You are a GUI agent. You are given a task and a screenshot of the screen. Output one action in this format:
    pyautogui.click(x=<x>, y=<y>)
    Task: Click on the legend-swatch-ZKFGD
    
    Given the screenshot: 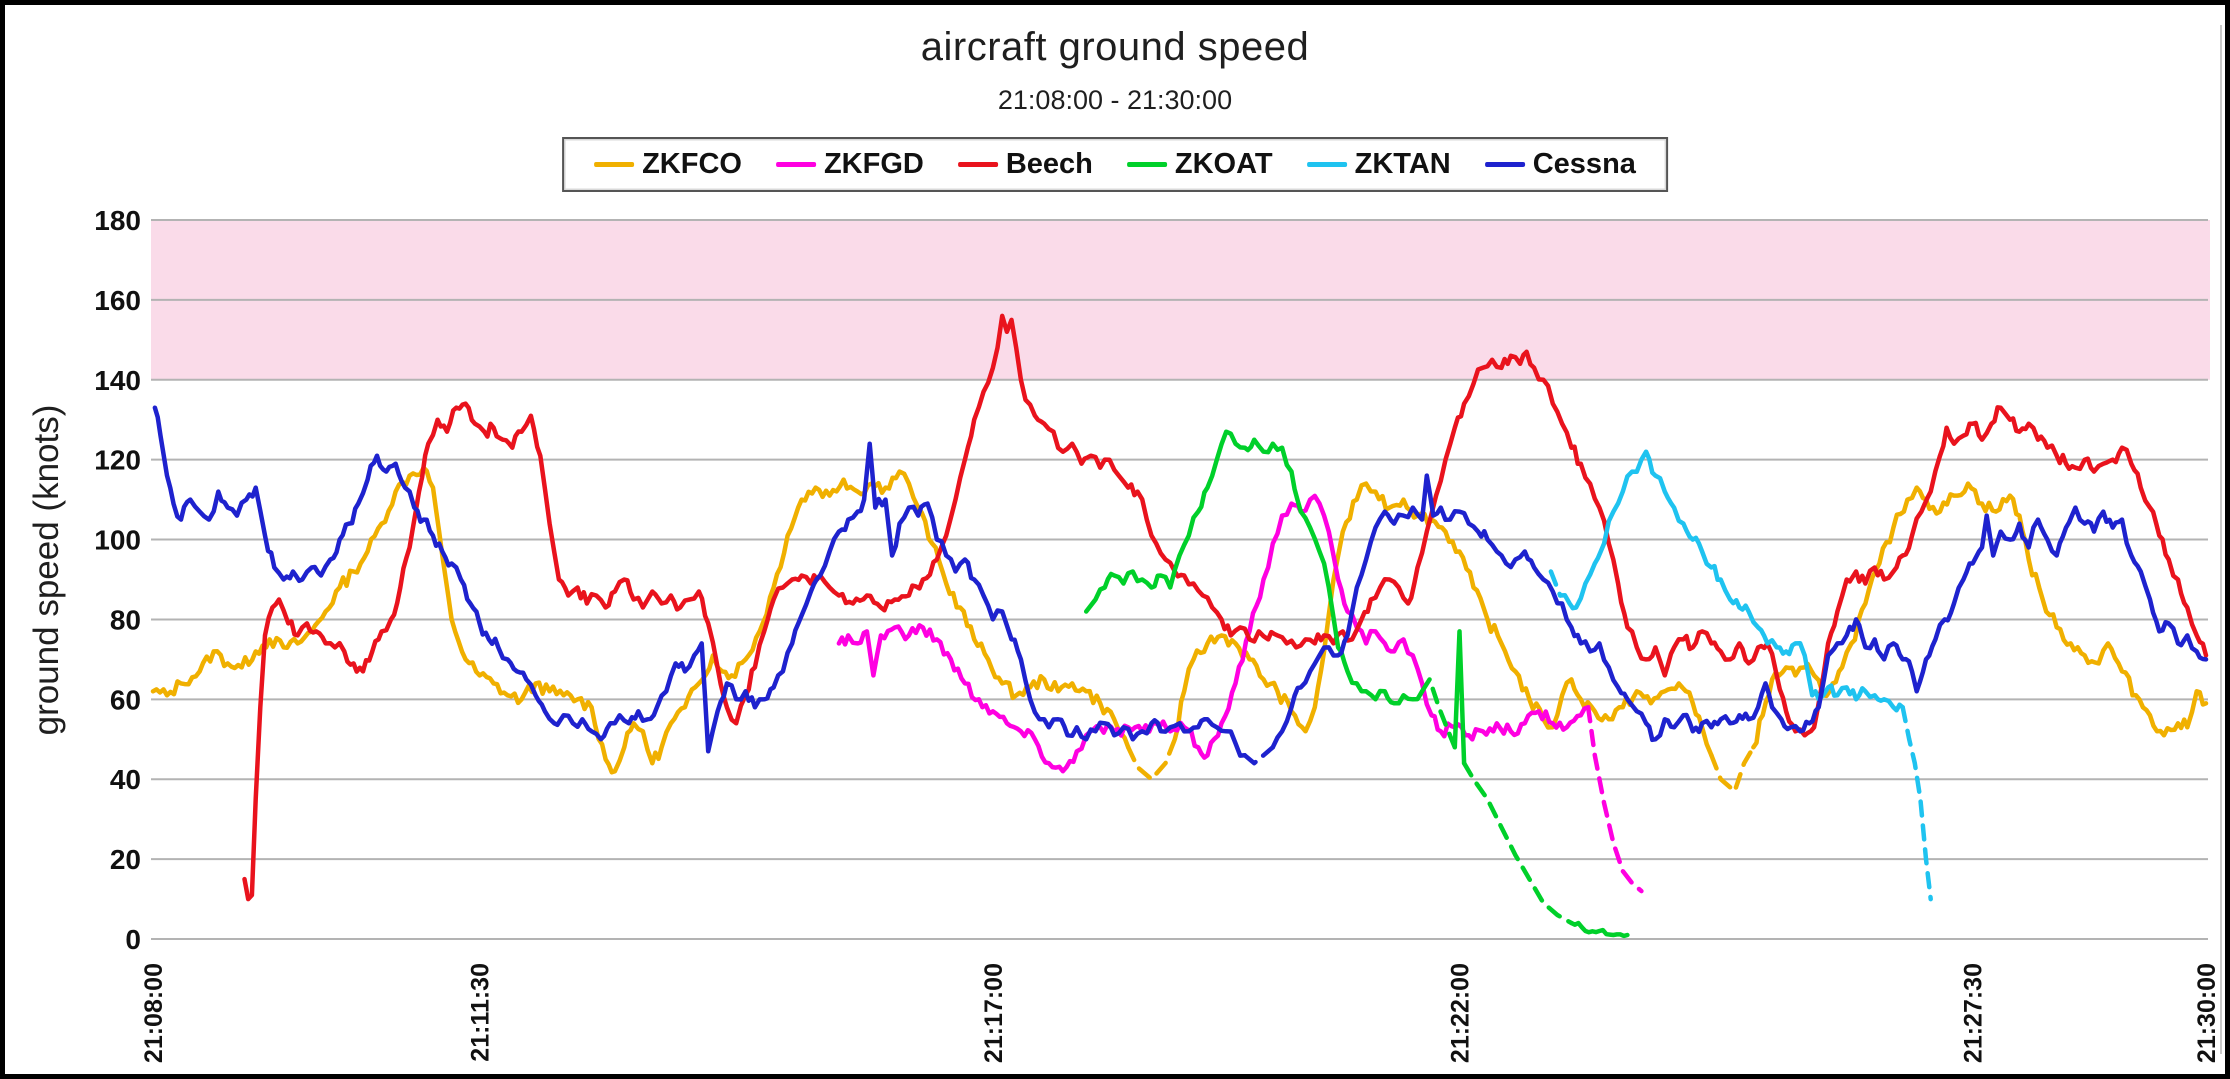 What is the action you would take?
    pyautogui.click(x=795, y=164)
    